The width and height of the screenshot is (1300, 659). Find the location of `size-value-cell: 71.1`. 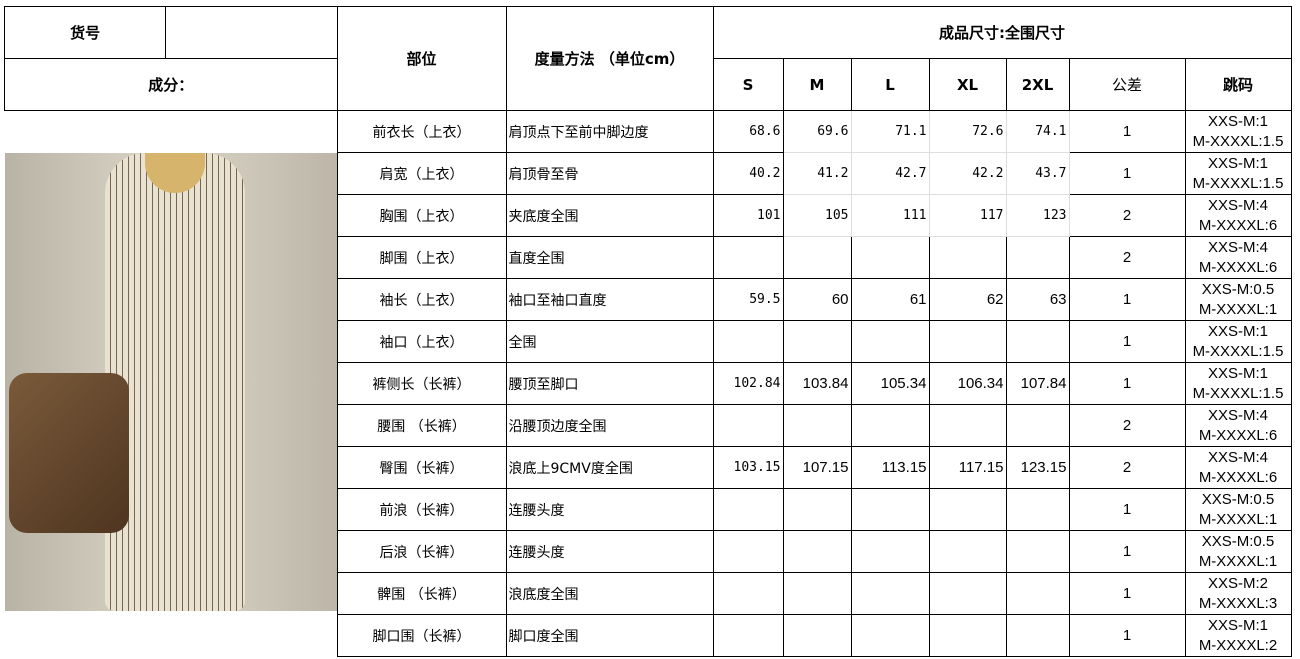

size-value-cell: 71.1 is located at coordinates (890, 131).